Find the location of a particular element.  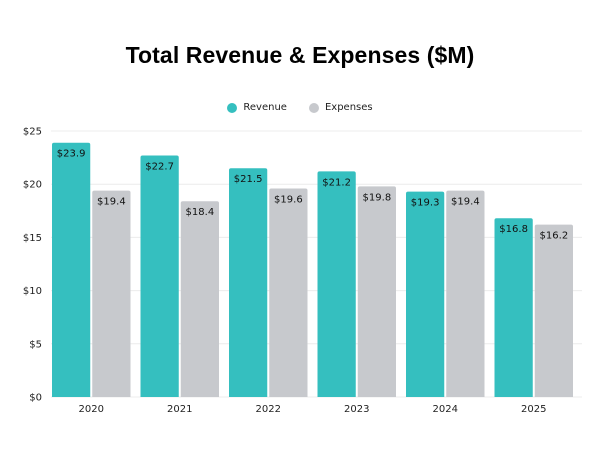

x-axis: 2020 2021 2022 2023 2024 2025 is located at coordinates (313, 409).